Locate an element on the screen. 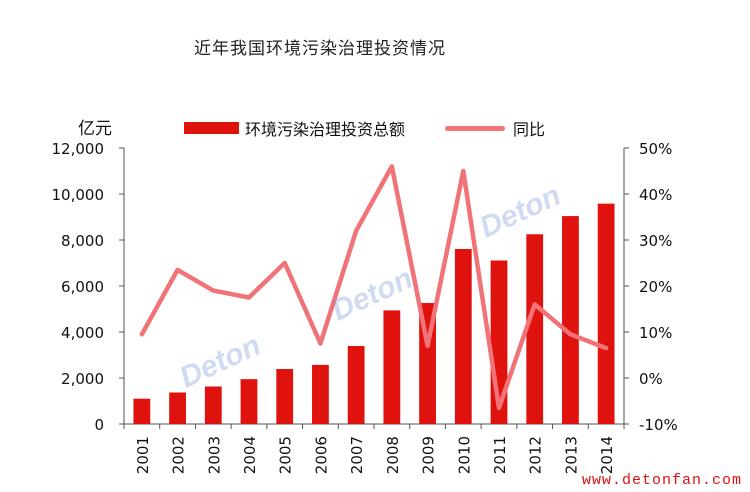  right-tick-label: 0% is located at coordinates (651, 379).